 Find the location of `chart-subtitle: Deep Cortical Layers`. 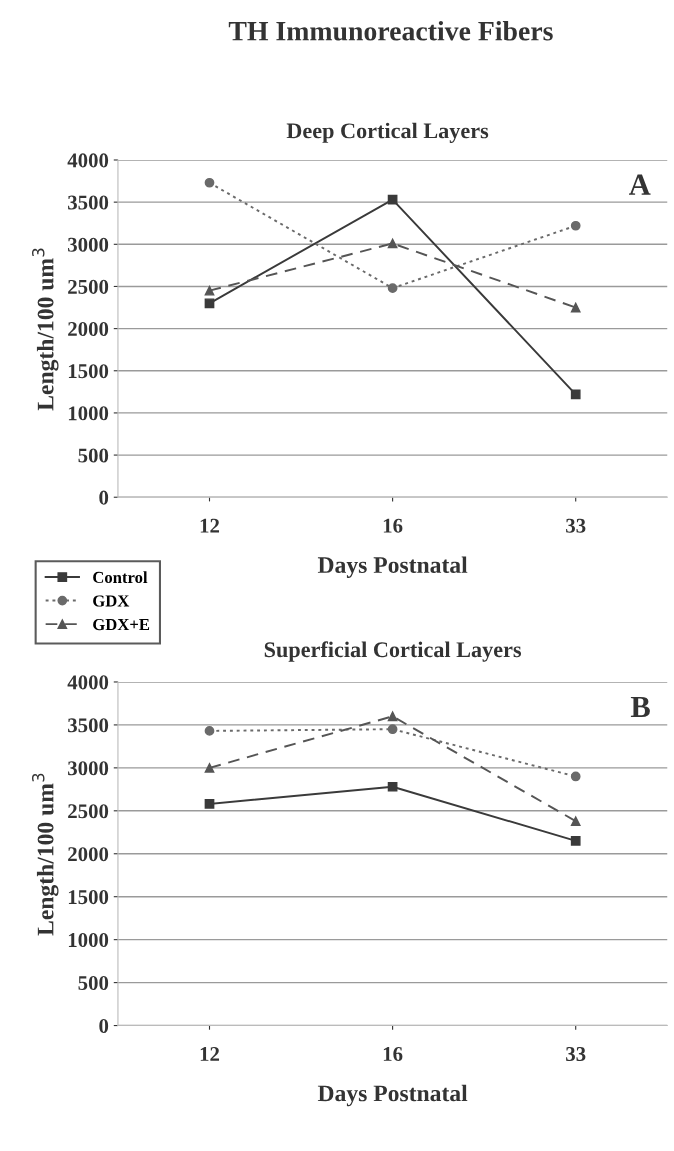

chart-subtitle: Deep Cortical Layers is located at coordinates (387, 132).